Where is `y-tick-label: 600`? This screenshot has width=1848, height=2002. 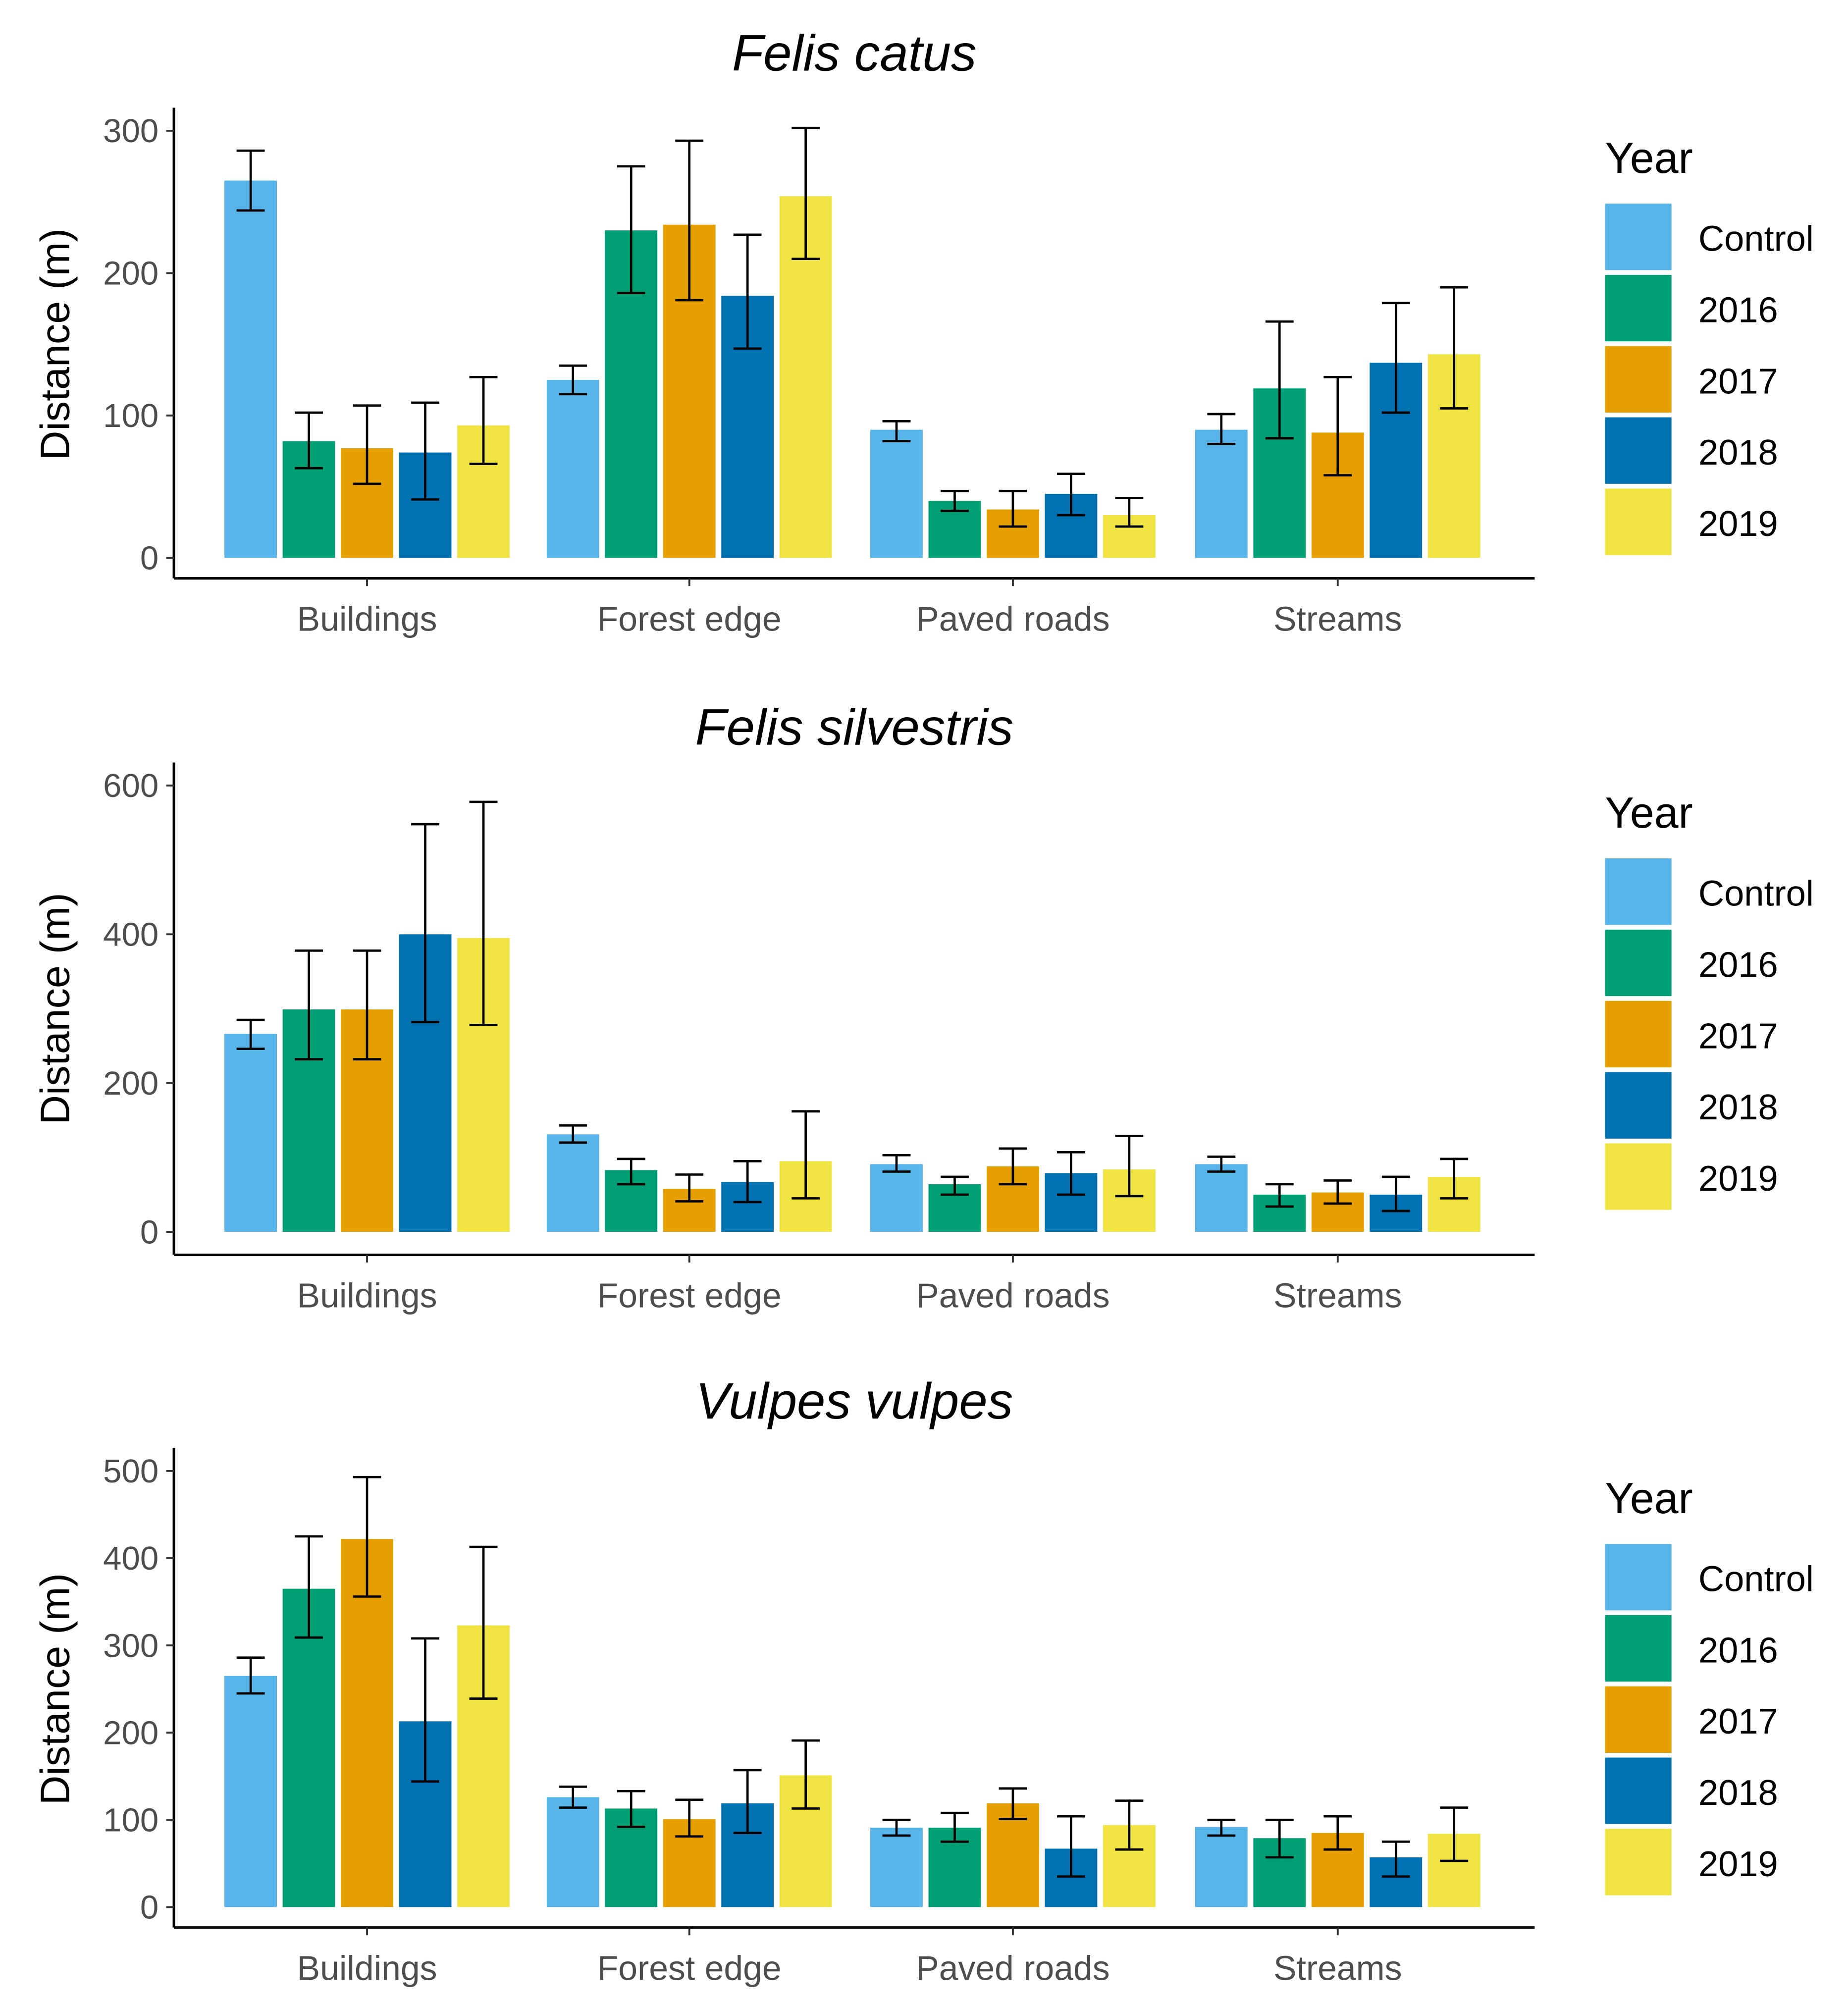 y-tick-label: 600 is located at coordinates (130, 785).